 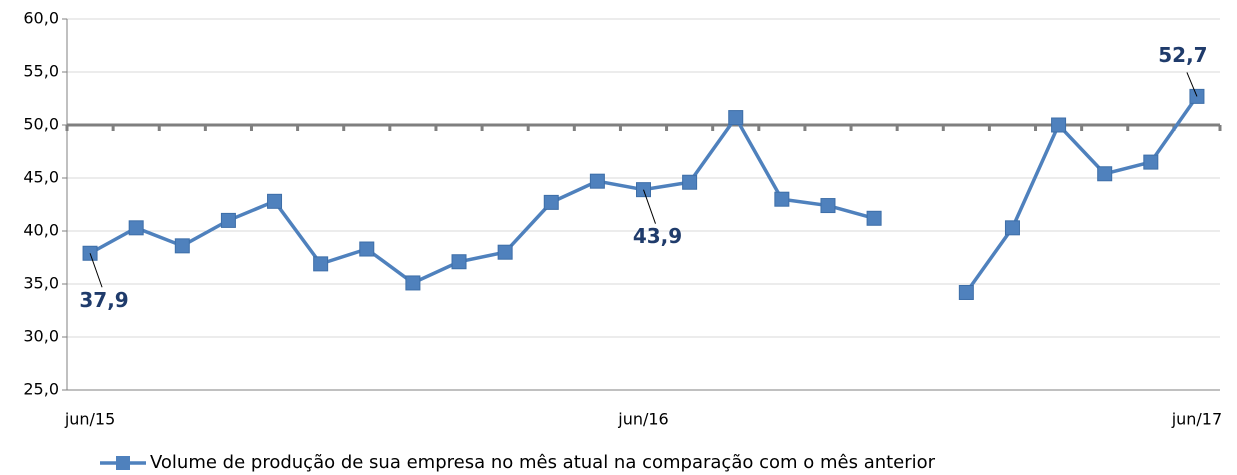 What do you see at coordinates (123, 463) in the screenshot?
I see `legend-marker` at bounding box center [123, 463].